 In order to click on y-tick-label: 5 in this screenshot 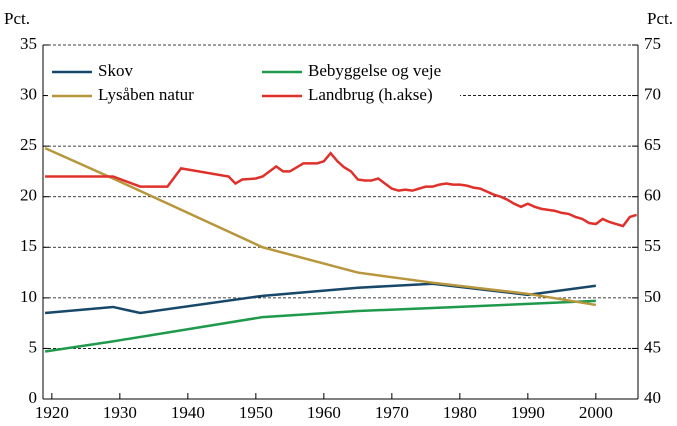, I will do `click(33, 346)`.